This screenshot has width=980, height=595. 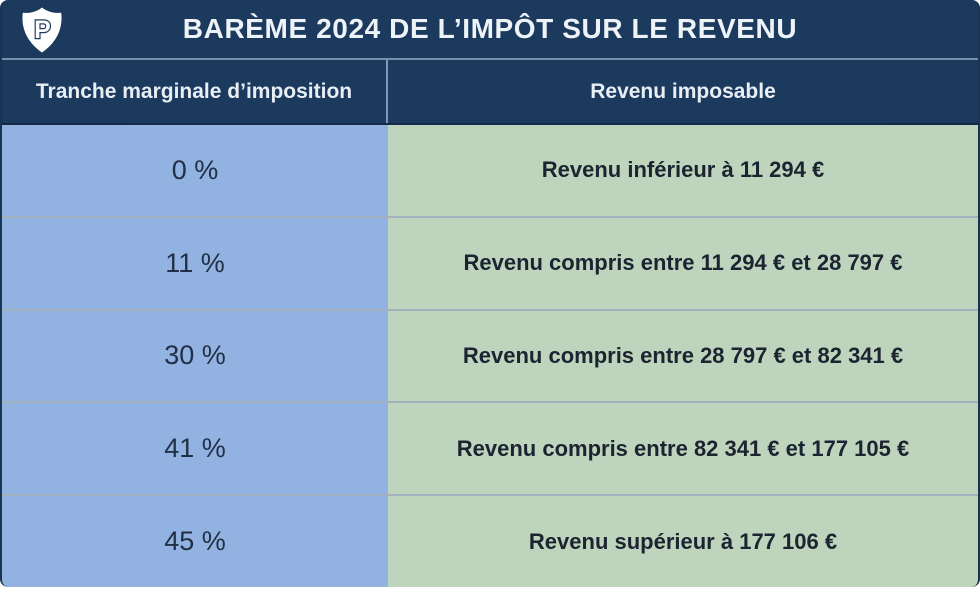 What do you see at coordinates (195, 449) in the screenshot?
I see `tax-rate-cell: 41 %` at bounding box center [195, 449].